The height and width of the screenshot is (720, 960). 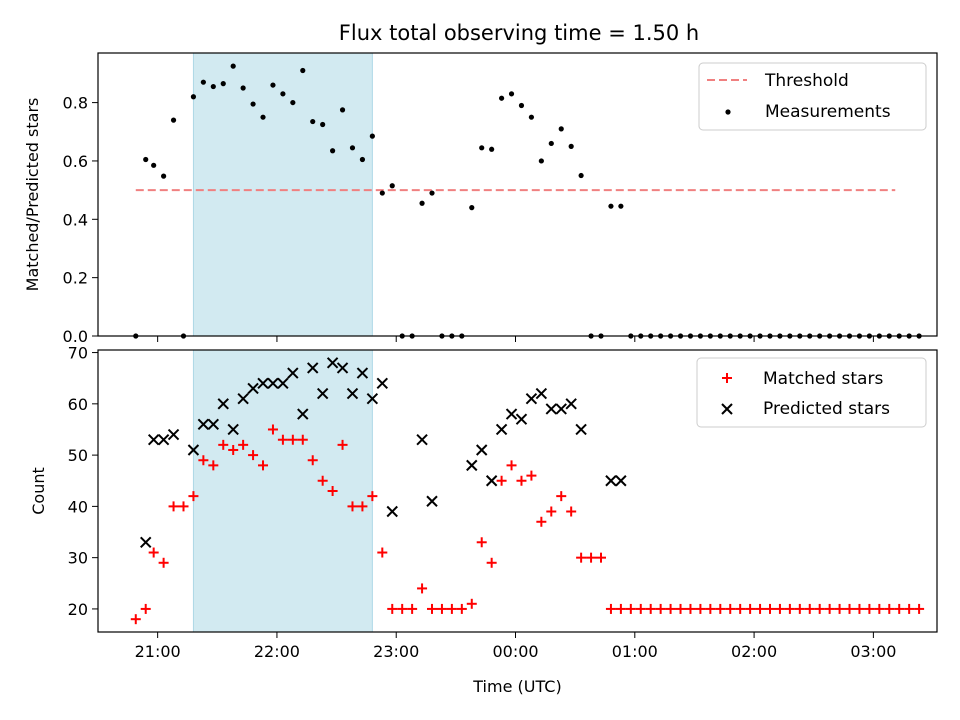 I want to click on y-tick-label: 40, so click(x=78, y=506).